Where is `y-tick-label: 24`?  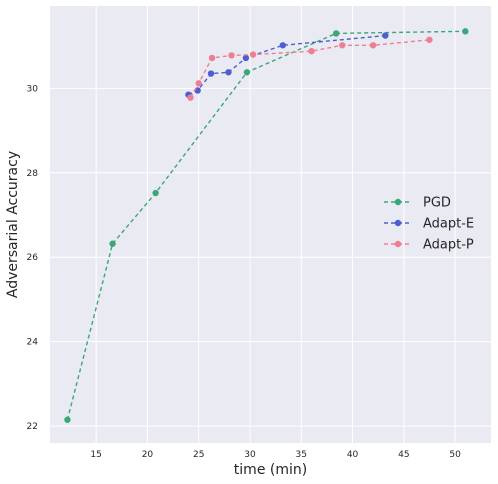 y-tick-label: 24 is located at coordinates (33, 343).